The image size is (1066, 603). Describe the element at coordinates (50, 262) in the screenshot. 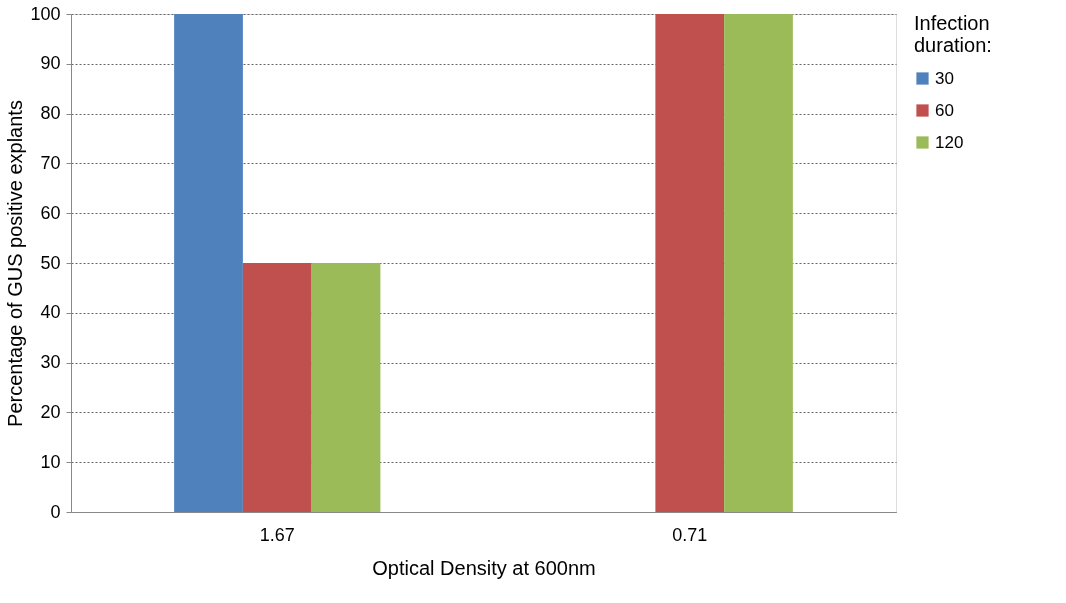

I see `y-tick-label: 50` at that location.